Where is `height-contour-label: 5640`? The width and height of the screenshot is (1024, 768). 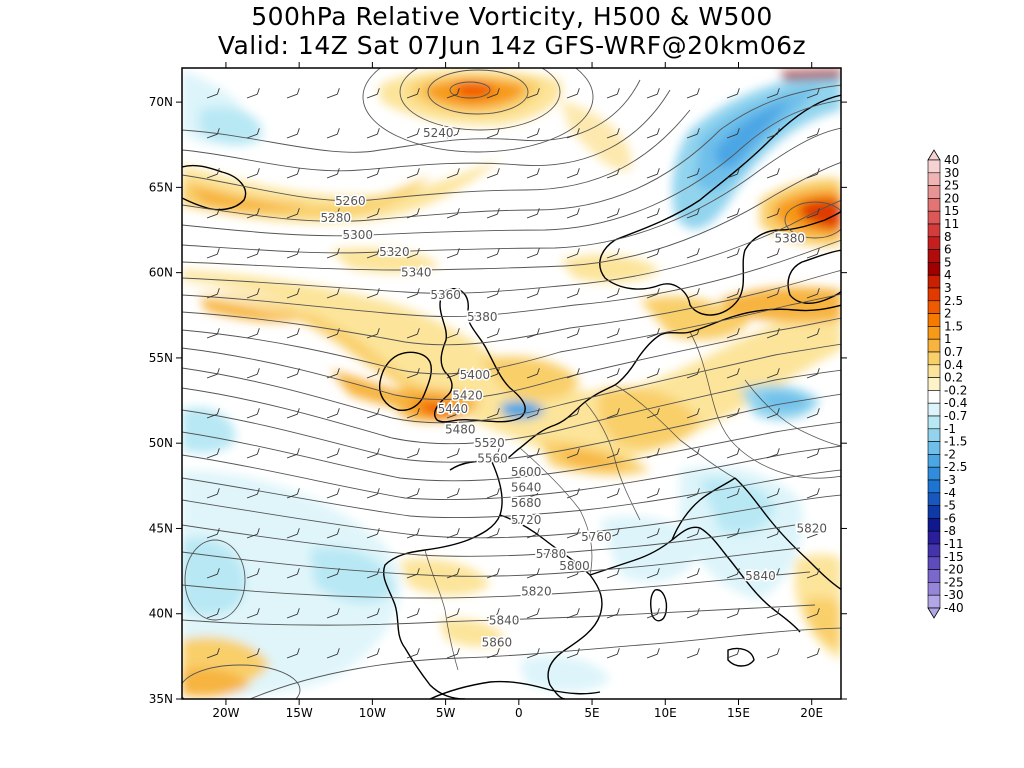 height-contour-label: 5640 is located at coordinates (526, 488).